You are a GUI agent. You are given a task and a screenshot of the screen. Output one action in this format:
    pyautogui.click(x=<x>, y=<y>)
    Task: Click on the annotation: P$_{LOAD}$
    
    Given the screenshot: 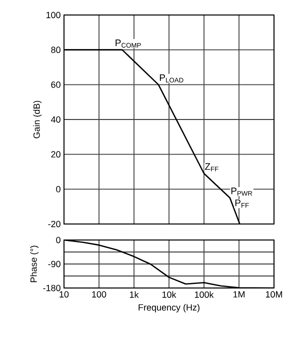 What is the action you would take?
    pyautogui.click(x=172, y=78)
    